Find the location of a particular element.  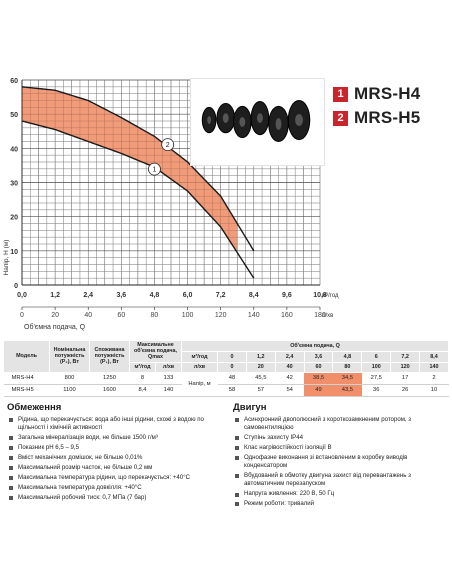

cell-head-value: 57 is located at coordinates (261, 390).